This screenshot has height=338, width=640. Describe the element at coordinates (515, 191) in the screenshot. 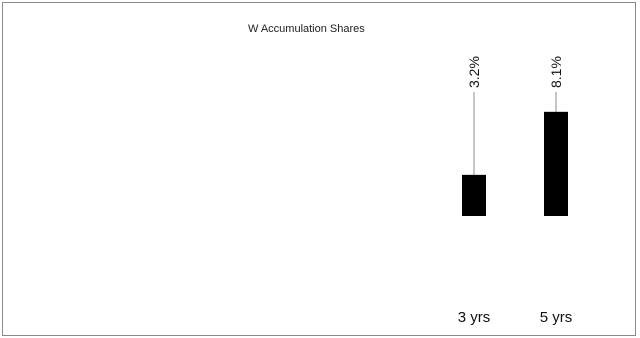

I see `chart-marks: 3.2% 3 yrs 8.1% 5 yrs` at that location.